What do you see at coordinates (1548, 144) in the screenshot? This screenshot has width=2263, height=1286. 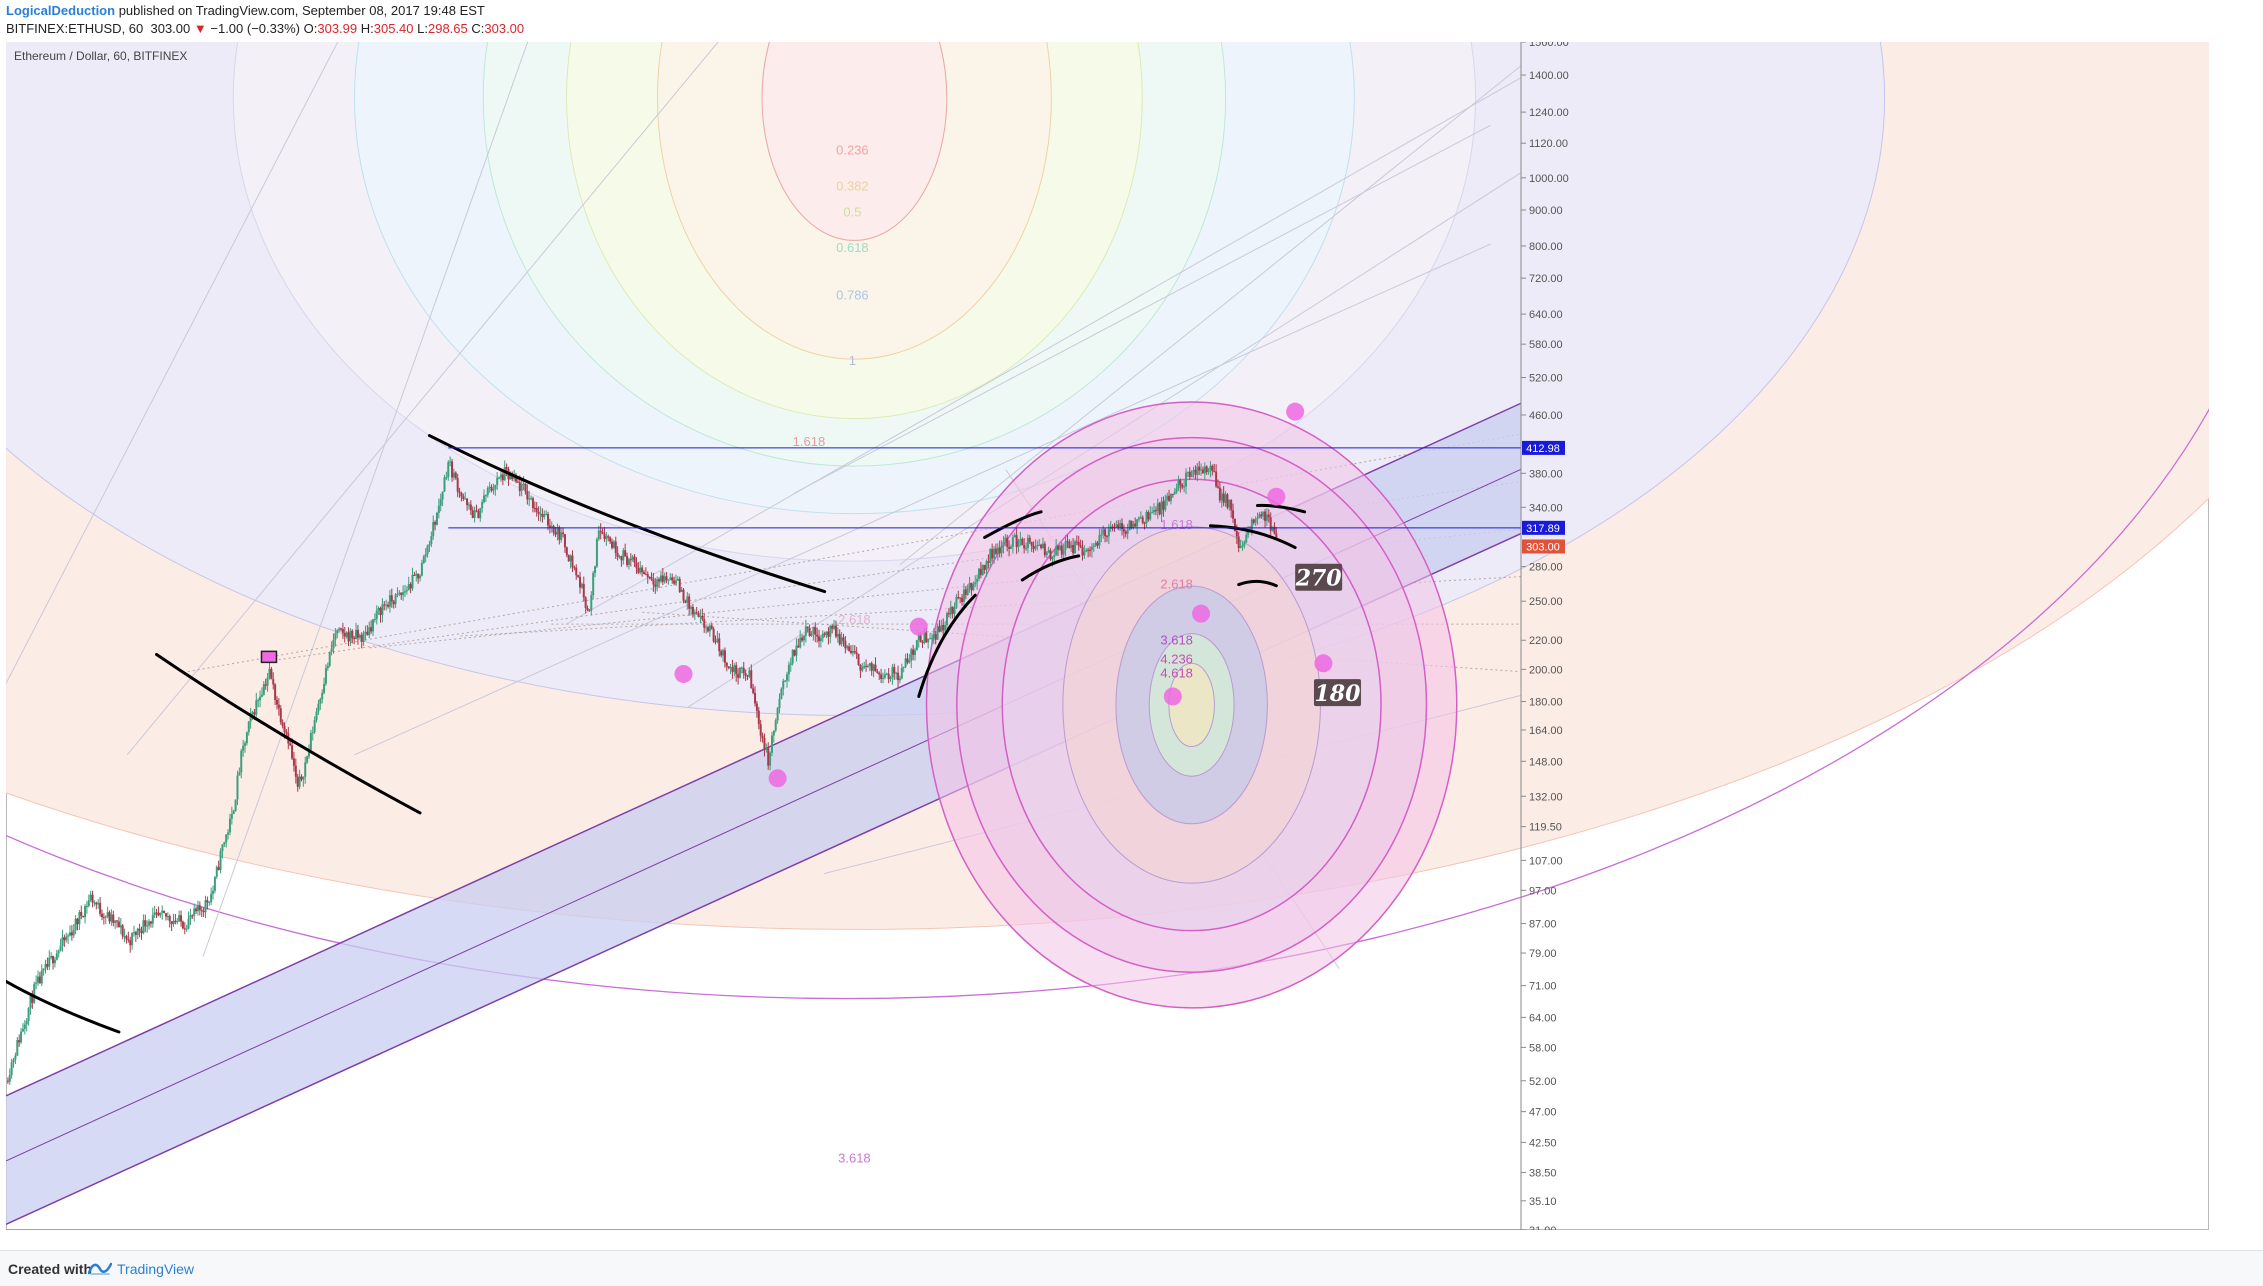 I see `y-tick-label: 1120.00` at bounding box center [1548, 144].